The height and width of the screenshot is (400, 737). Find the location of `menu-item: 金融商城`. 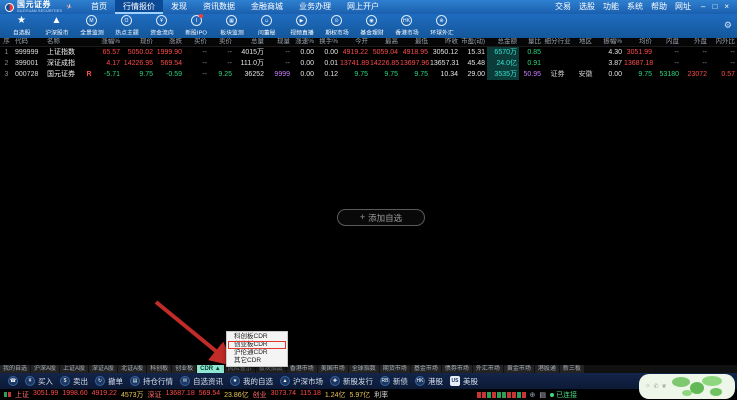

menu-item: 金融商城 is located at coordinates (266, 6).